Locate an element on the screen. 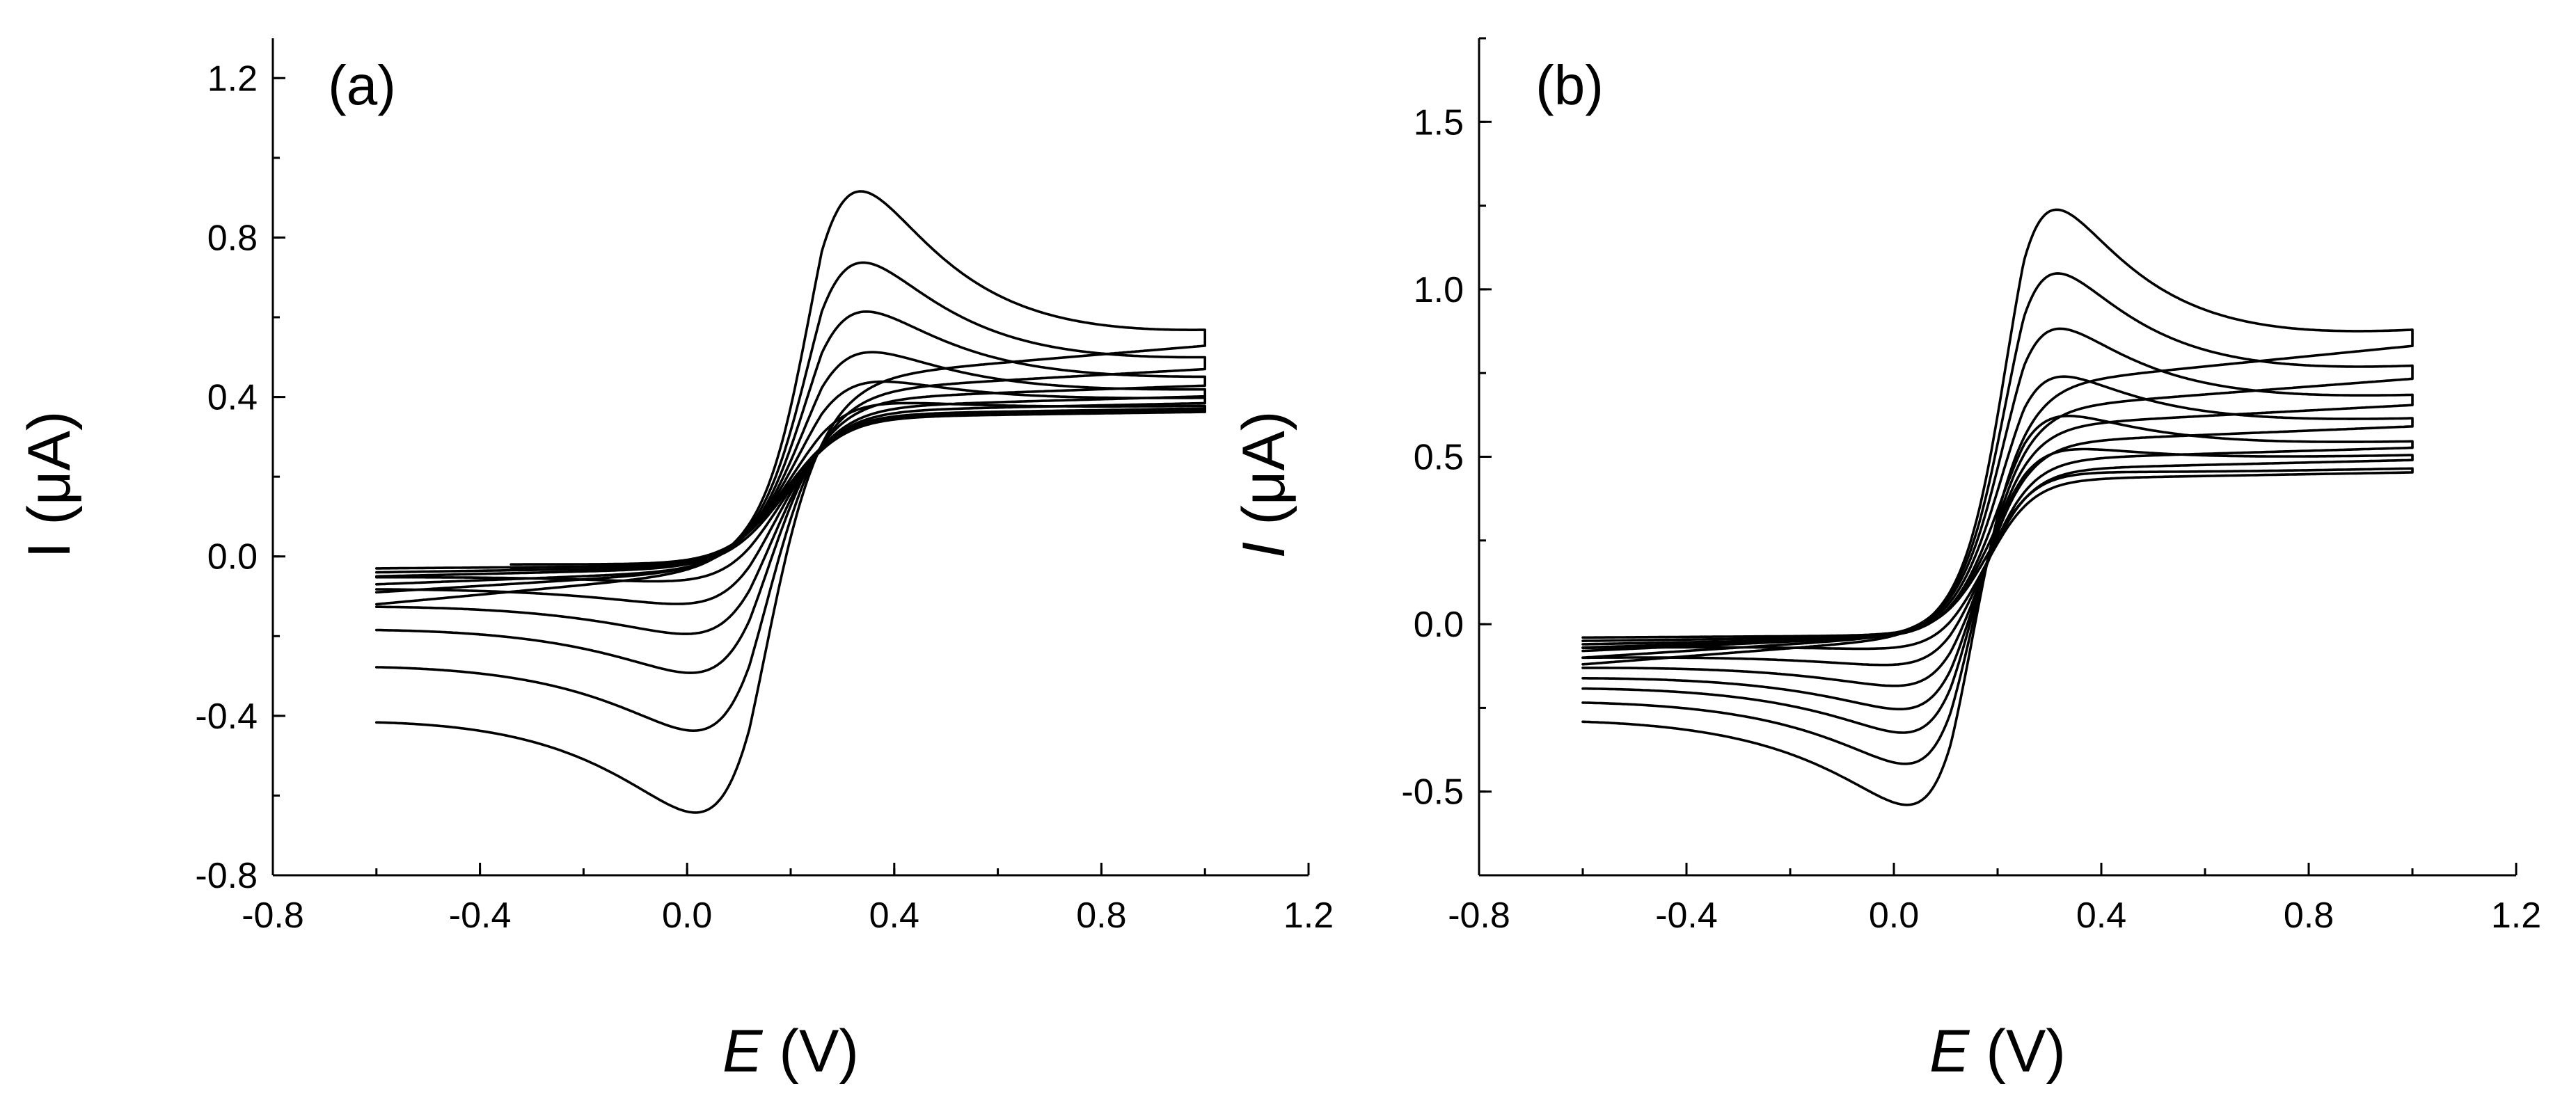 Image resolution: width=2576 pixels, height=1100 pixels. y-tick-label: 1.2 is located at coordinates (232, 78).